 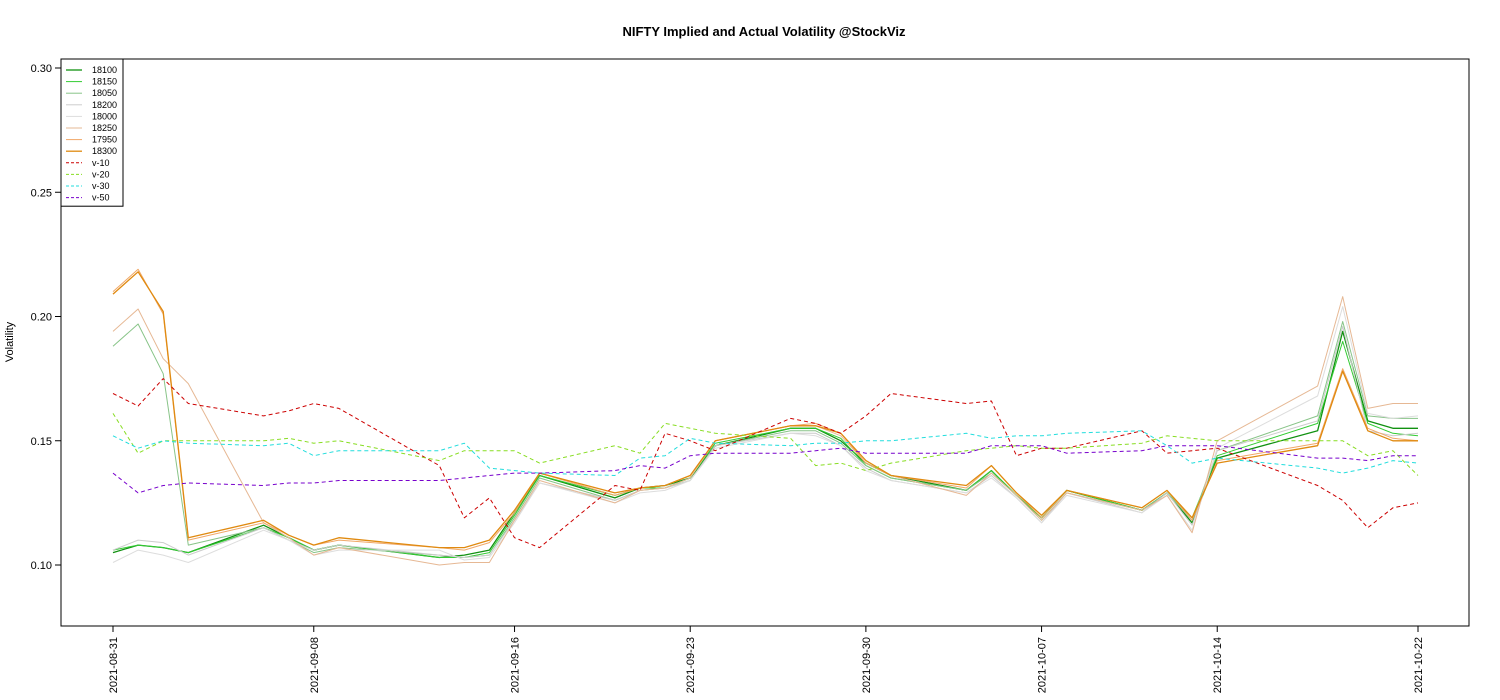 I want to click on x-tick-label: 2021-10-14, so click(x=1218, y=665).